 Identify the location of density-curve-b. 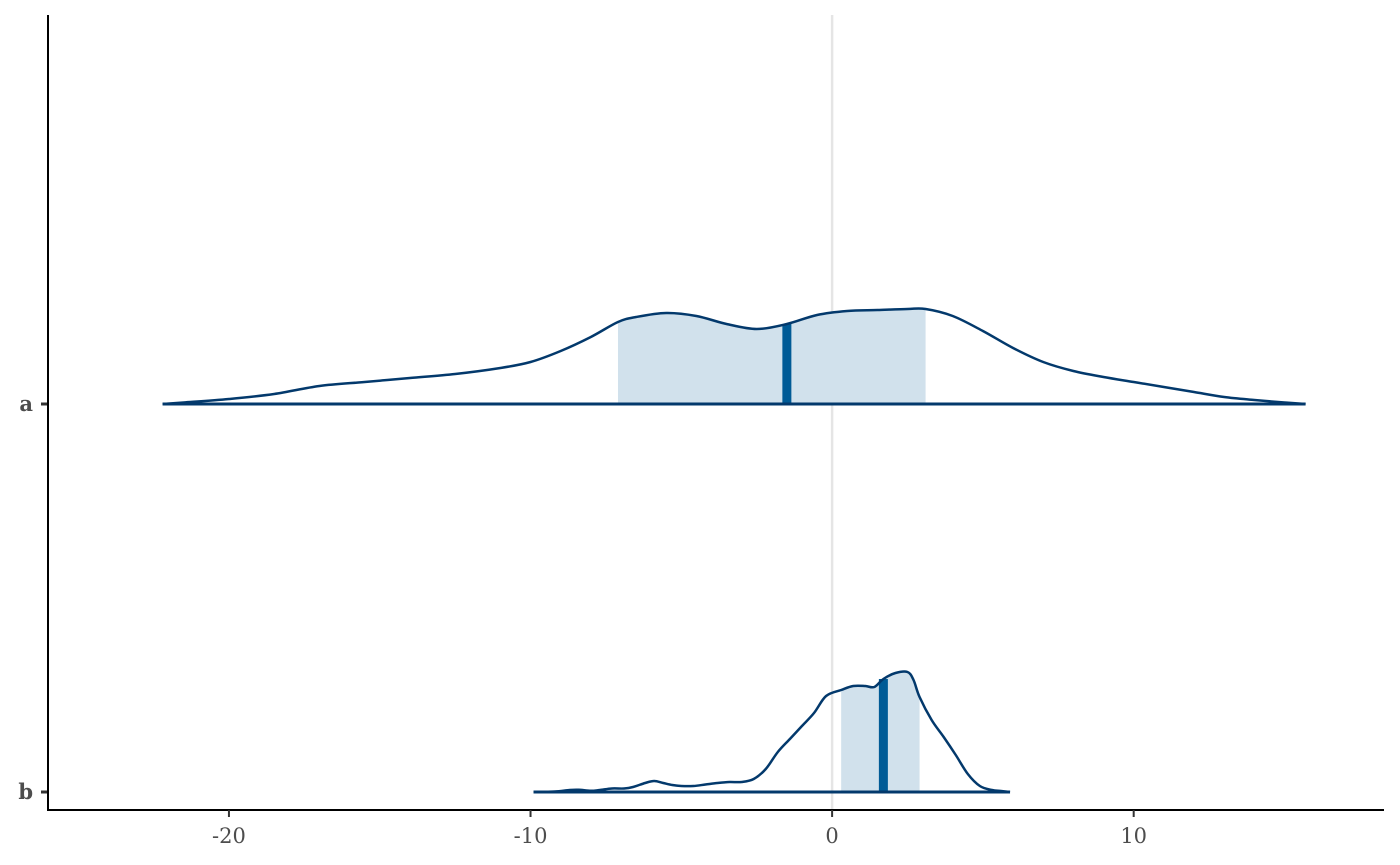
(772, 732).